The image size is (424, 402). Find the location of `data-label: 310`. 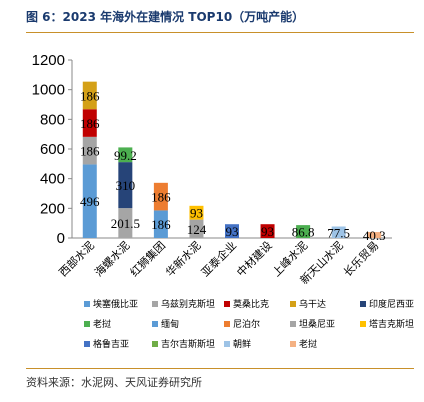

data-label: 310 is located at coordinates (126, 185).